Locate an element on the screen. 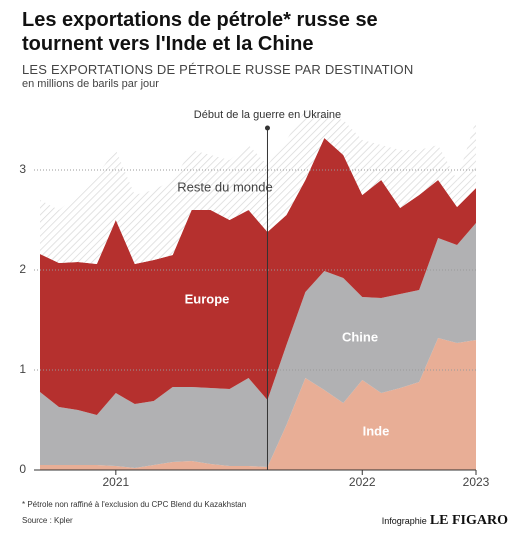  series-label: Europe is located at coordinates (207, 298).